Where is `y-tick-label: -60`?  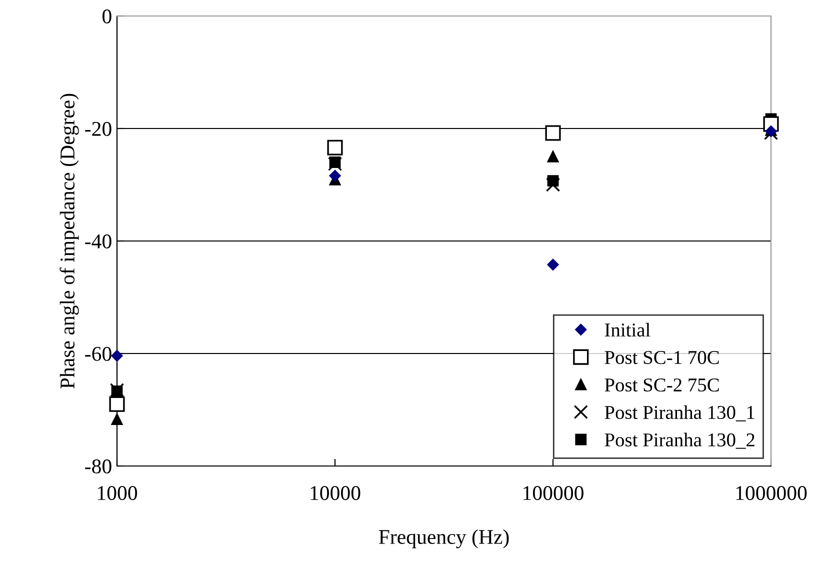 y-tick-label: -60 is located at coordinates (98, 353).